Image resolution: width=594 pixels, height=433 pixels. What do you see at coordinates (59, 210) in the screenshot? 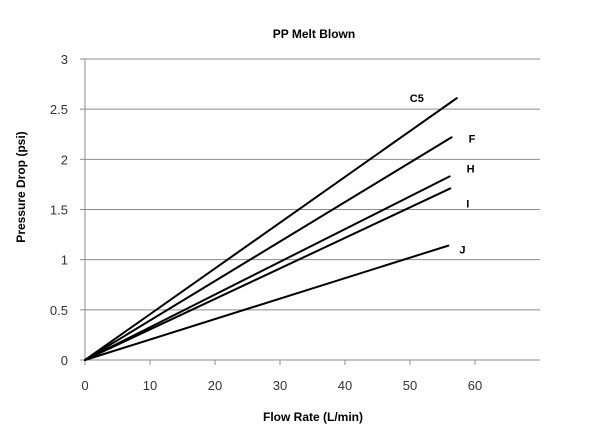
I see `y-tick-label: 1.5` at bounding box center [59, 210].